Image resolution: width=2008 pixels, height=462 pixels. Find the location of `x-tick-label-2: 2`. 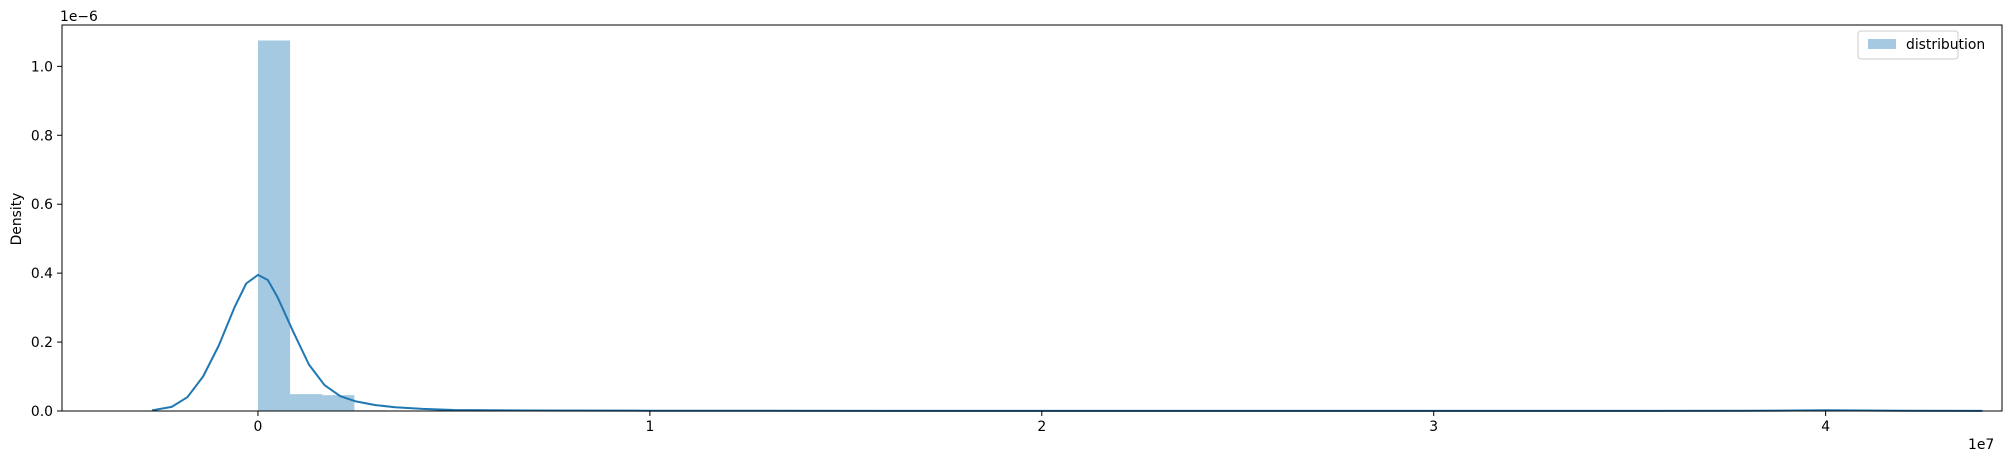

x-tick-label-2: 2 is located at coordinates (1041, 427).